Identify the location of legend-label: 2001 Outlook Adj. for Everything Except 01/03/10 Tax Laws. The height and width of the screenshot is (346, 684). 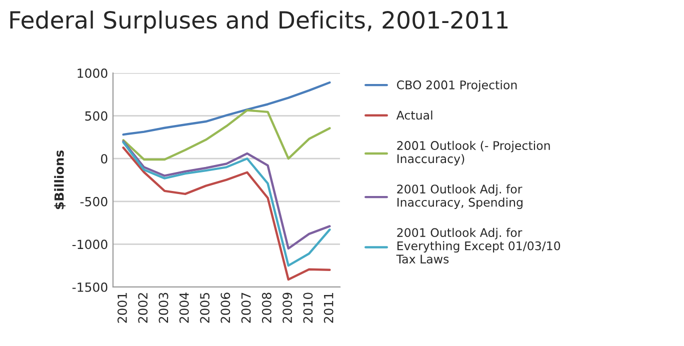
(478, 246).